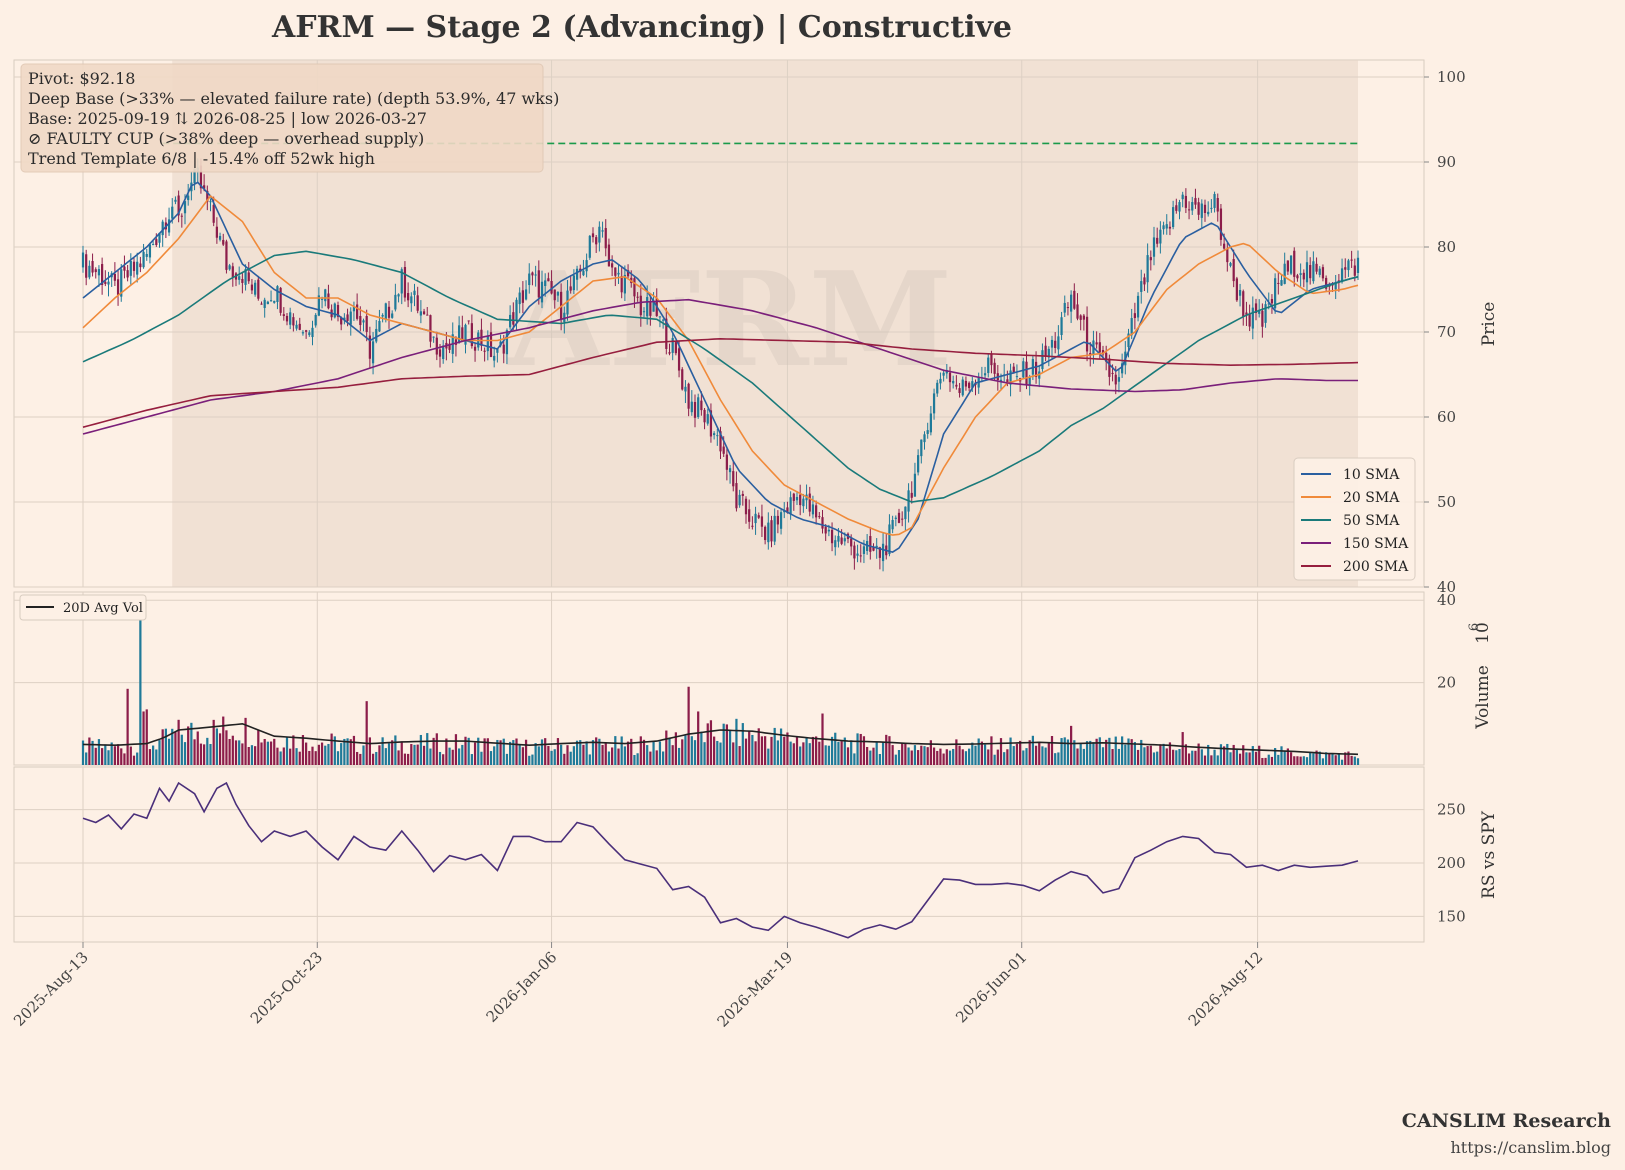 Image resolution: width=1625 pixels, height=1170 pixels. I want to click on volume-scale-base: 10, so click(1483, 633).